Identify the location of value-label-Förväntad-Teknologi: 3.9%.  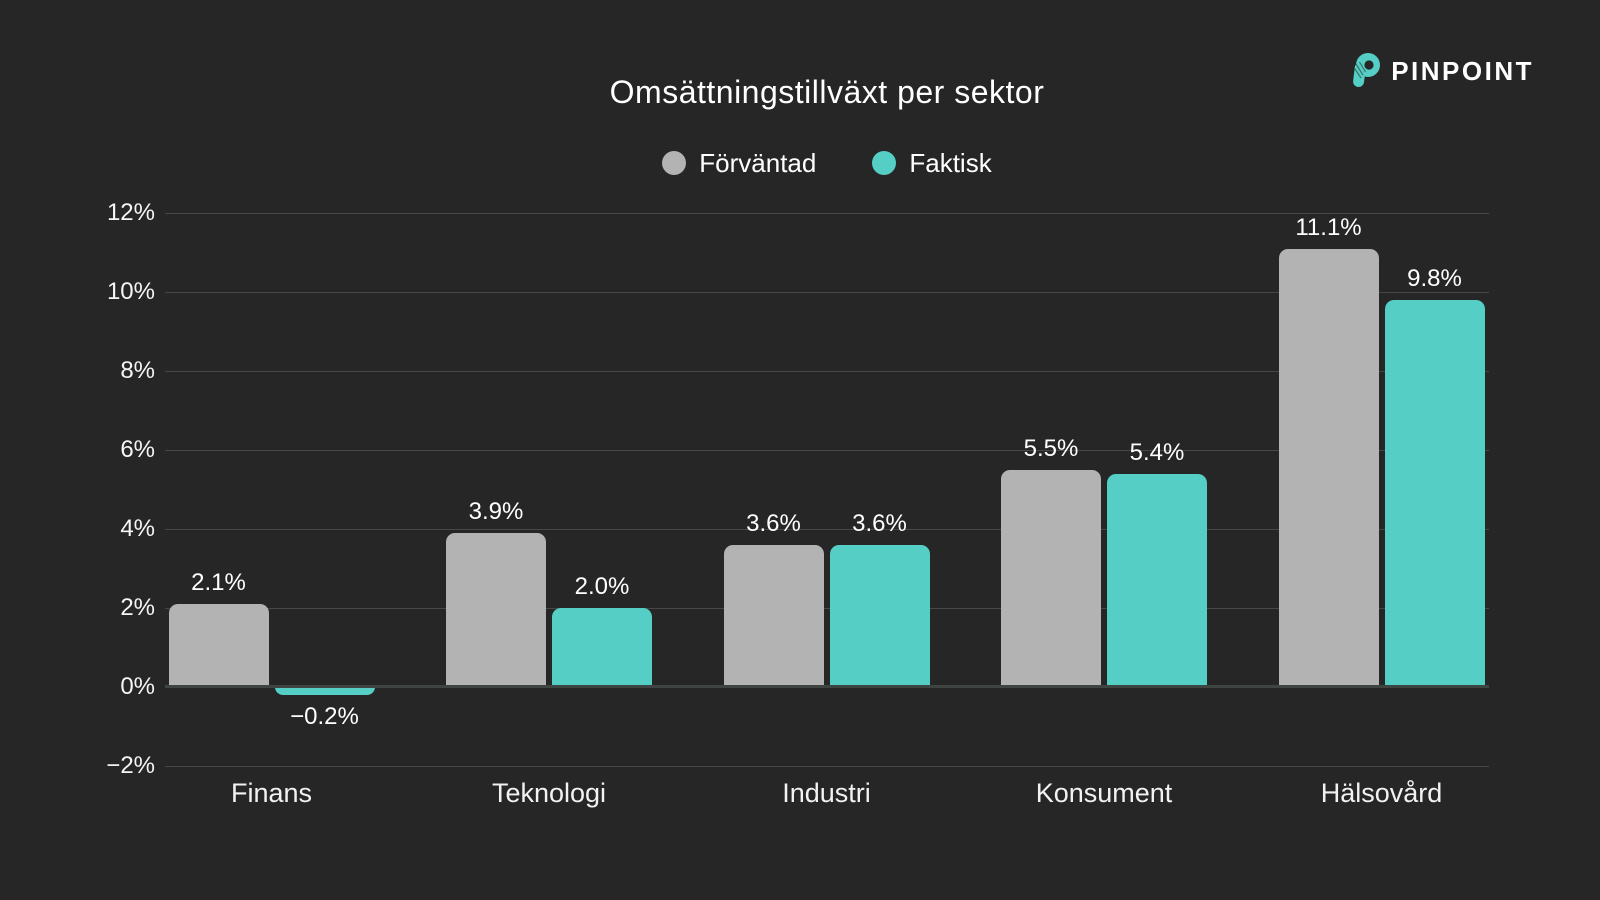
(496, 511).